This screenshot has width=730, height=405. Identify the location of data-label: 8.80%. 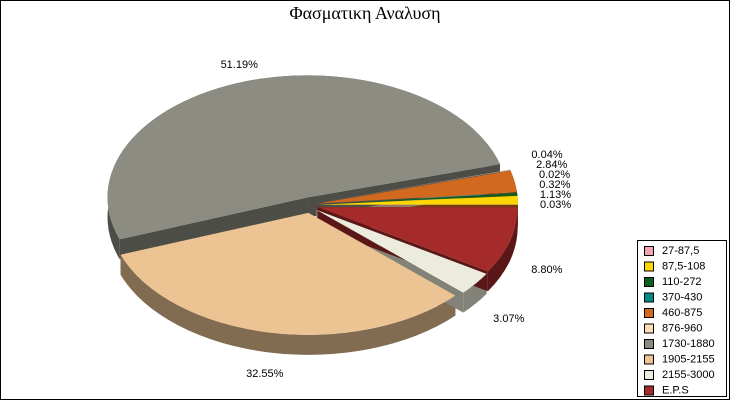
(546, 270).